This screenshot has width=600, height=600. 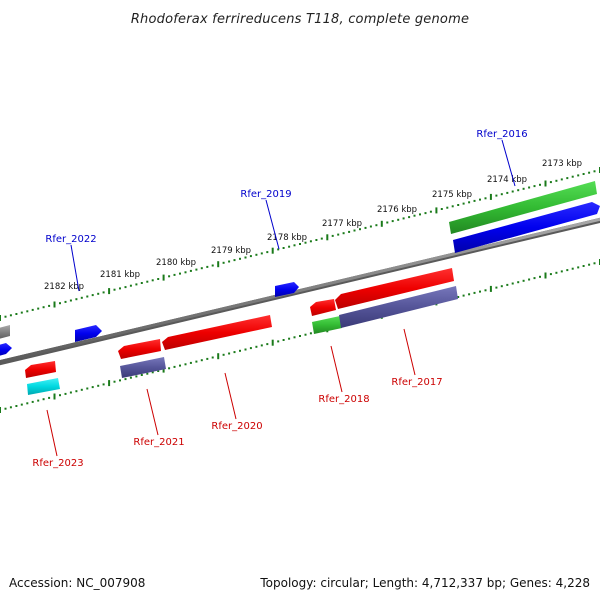 What do you see at coordinates (230, 396) in the screenshot?
I see `leader-rfer-2020` at bounding box center [230, 396].